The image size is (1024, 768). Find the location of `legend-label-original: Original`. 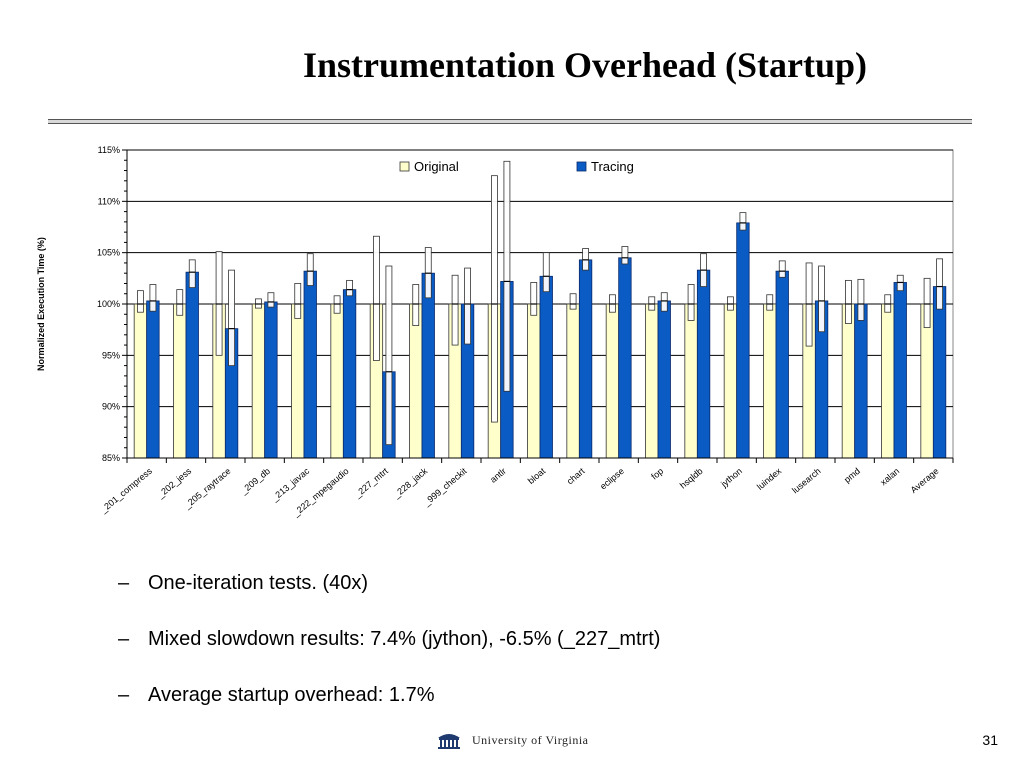

legend-label-original: Original is located at coordinates (436, 166).